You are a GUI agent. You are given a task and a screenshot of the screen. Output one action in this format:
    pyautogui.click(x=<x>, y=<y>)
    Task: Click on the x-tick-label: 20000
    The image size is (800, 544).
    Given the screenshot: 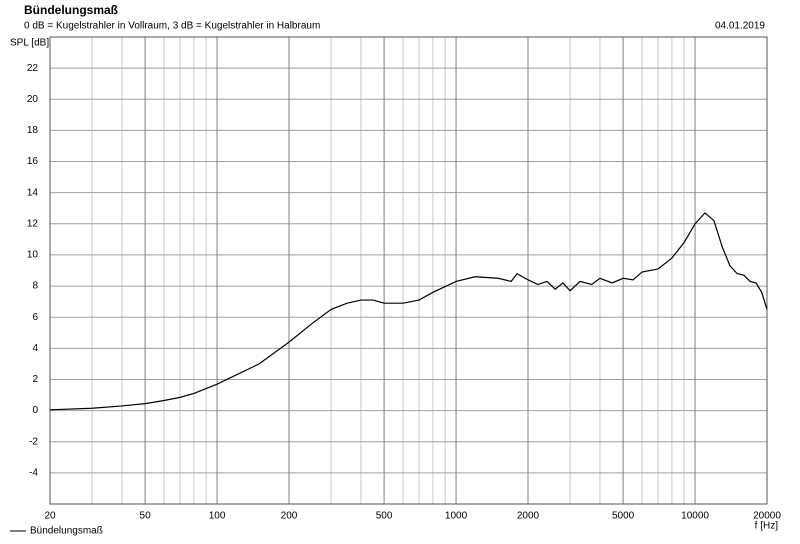 What is the action you would take?
    pyautogui.click(x=767, y=516)
    